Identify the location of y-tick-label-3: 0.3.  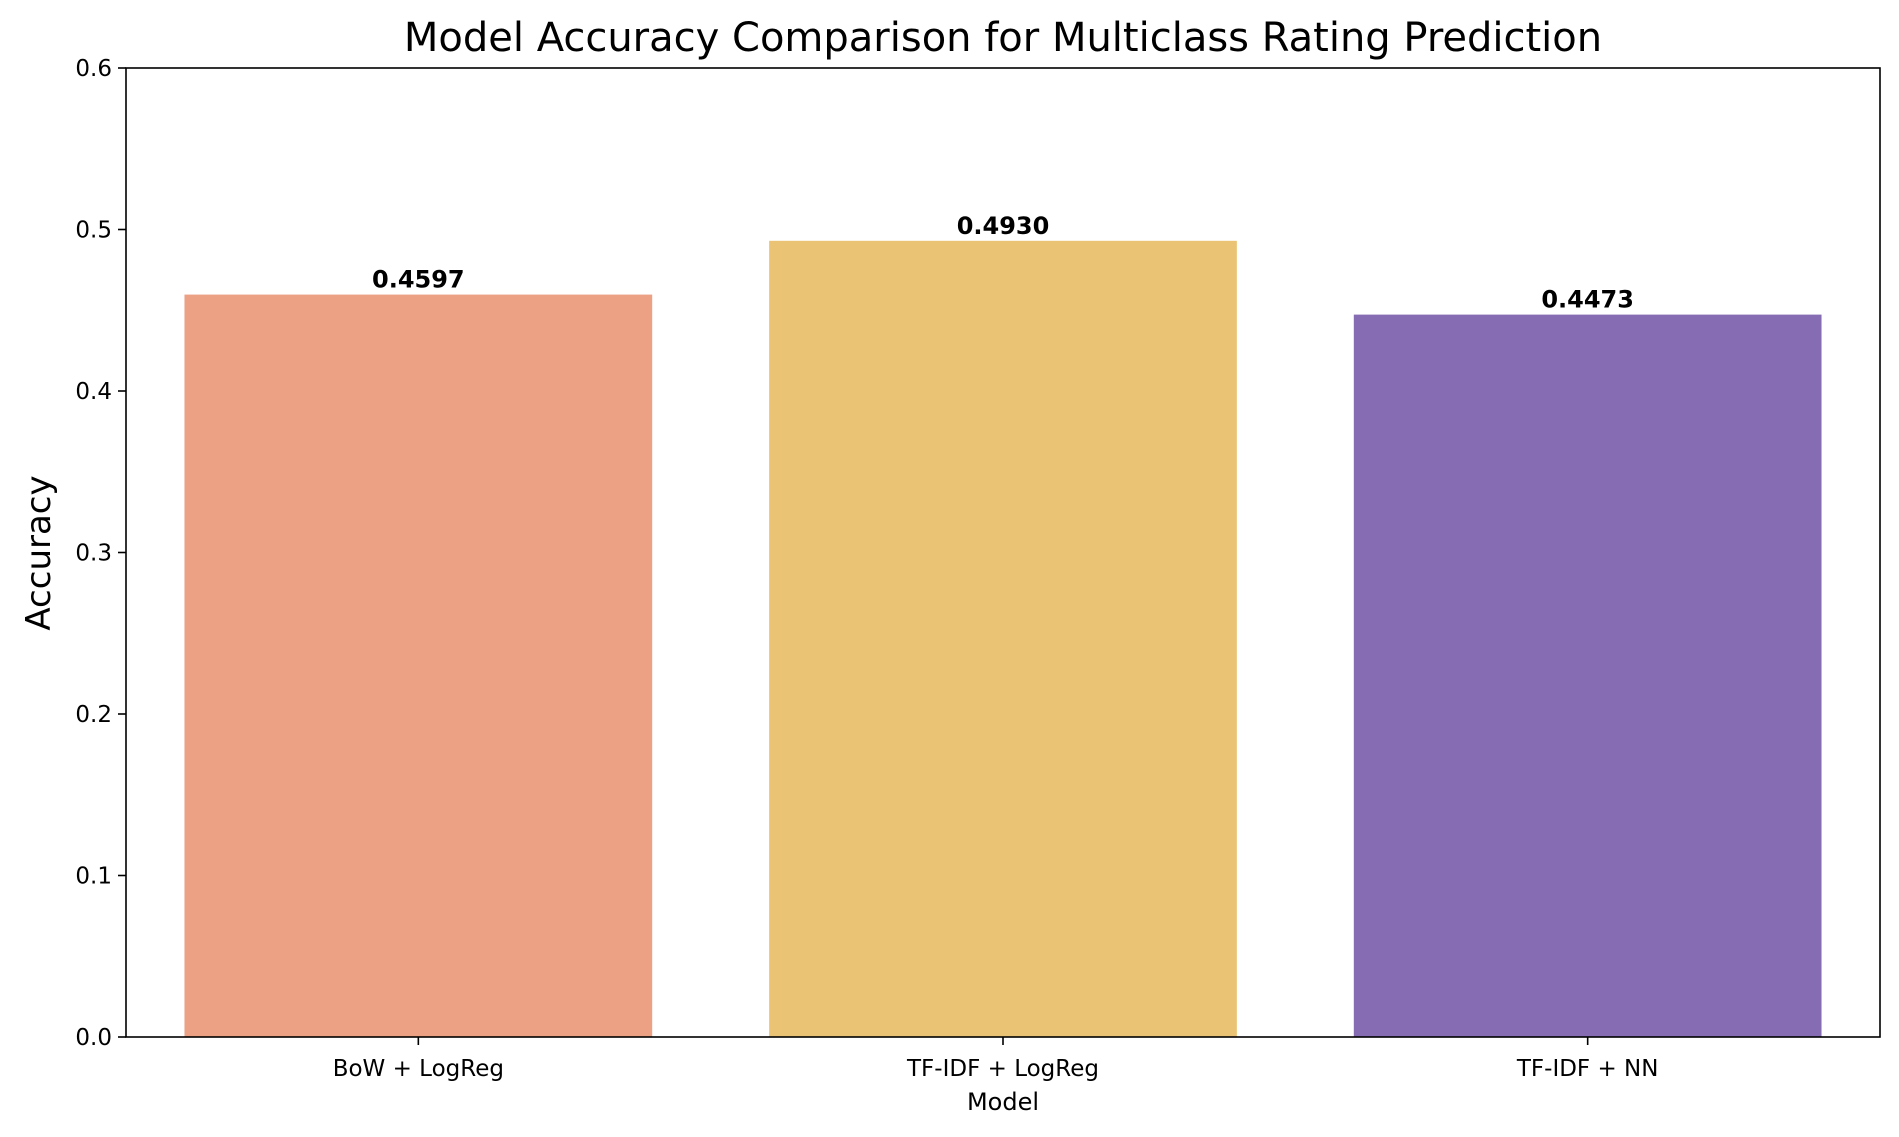
(93, 554).